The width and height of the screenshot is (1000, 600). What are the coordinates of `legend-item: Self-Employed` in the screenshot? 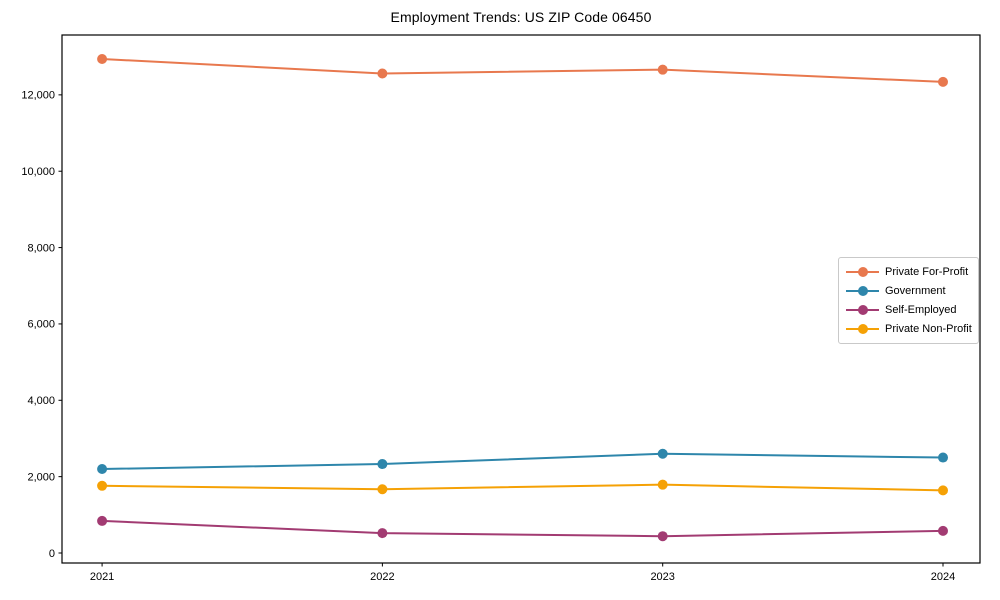 It's located at (908, 310).